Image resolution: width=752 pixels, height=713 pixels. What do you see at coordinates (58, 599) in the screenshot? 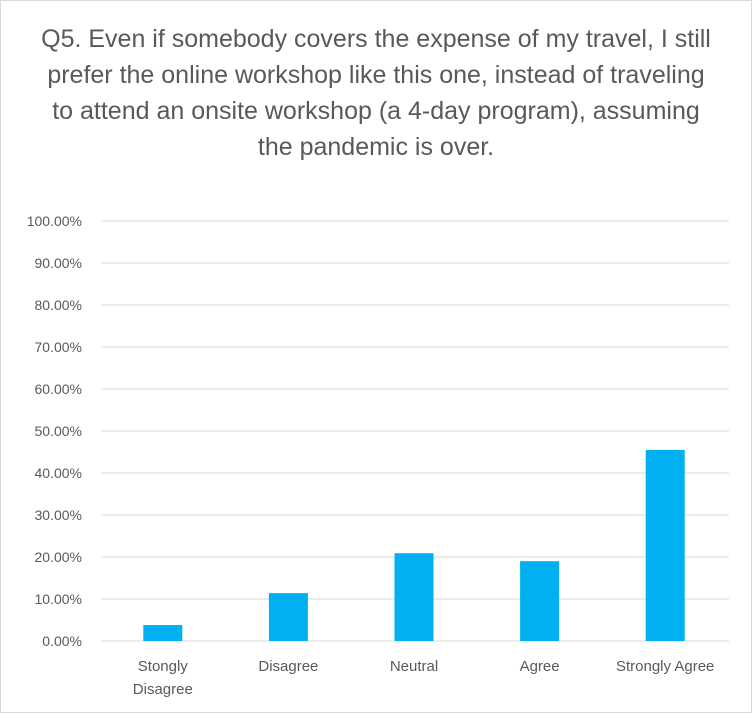
I see `y-tick-label: 10.00%` at bounding box center [58, 599].